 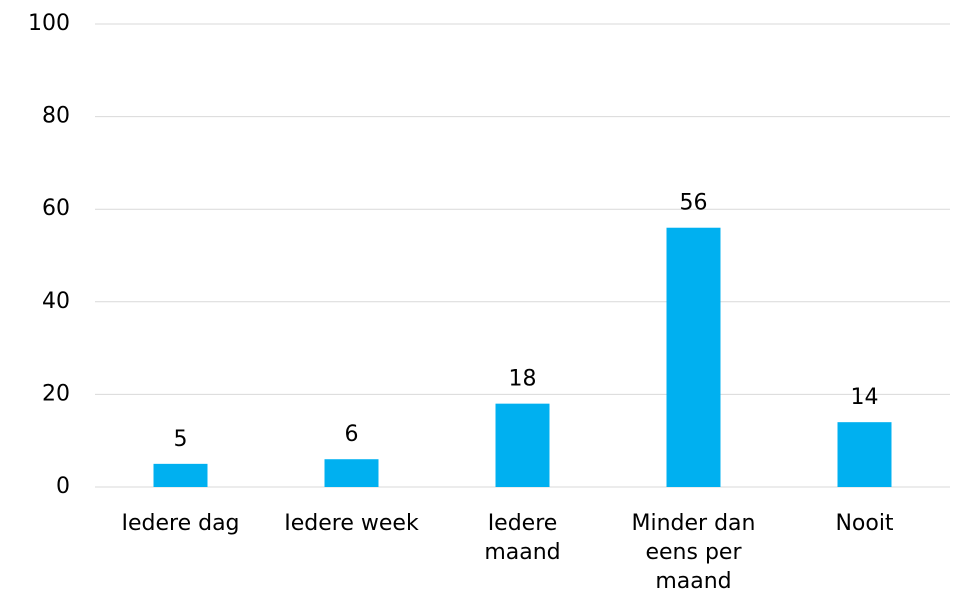 I want to click on data-label: 6, so click(x=352, y=434).